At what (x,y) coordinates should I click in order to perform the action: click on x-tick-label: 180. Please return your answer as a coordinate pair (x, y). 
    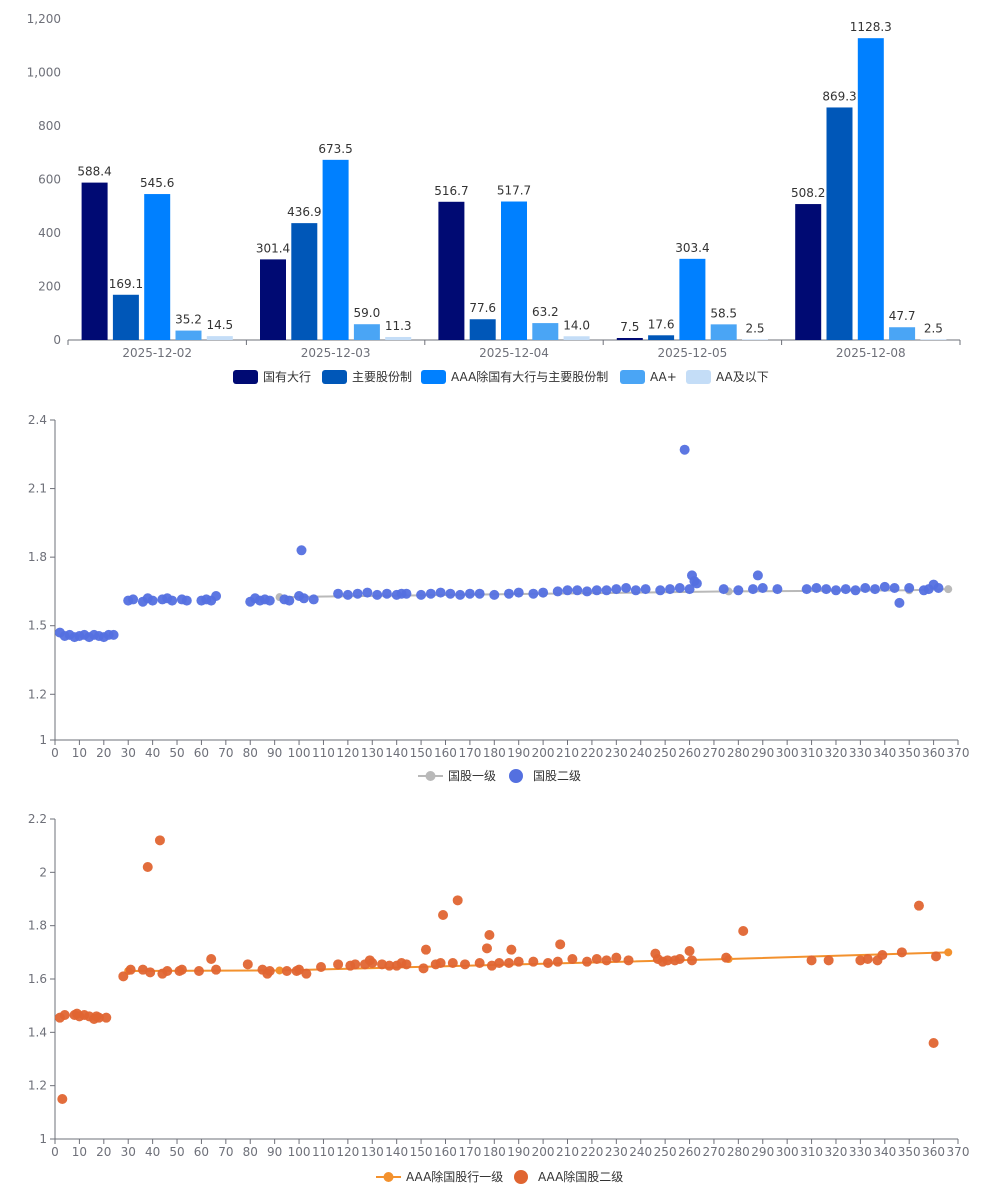
    Looking at the image, I should click on (494, 1152).